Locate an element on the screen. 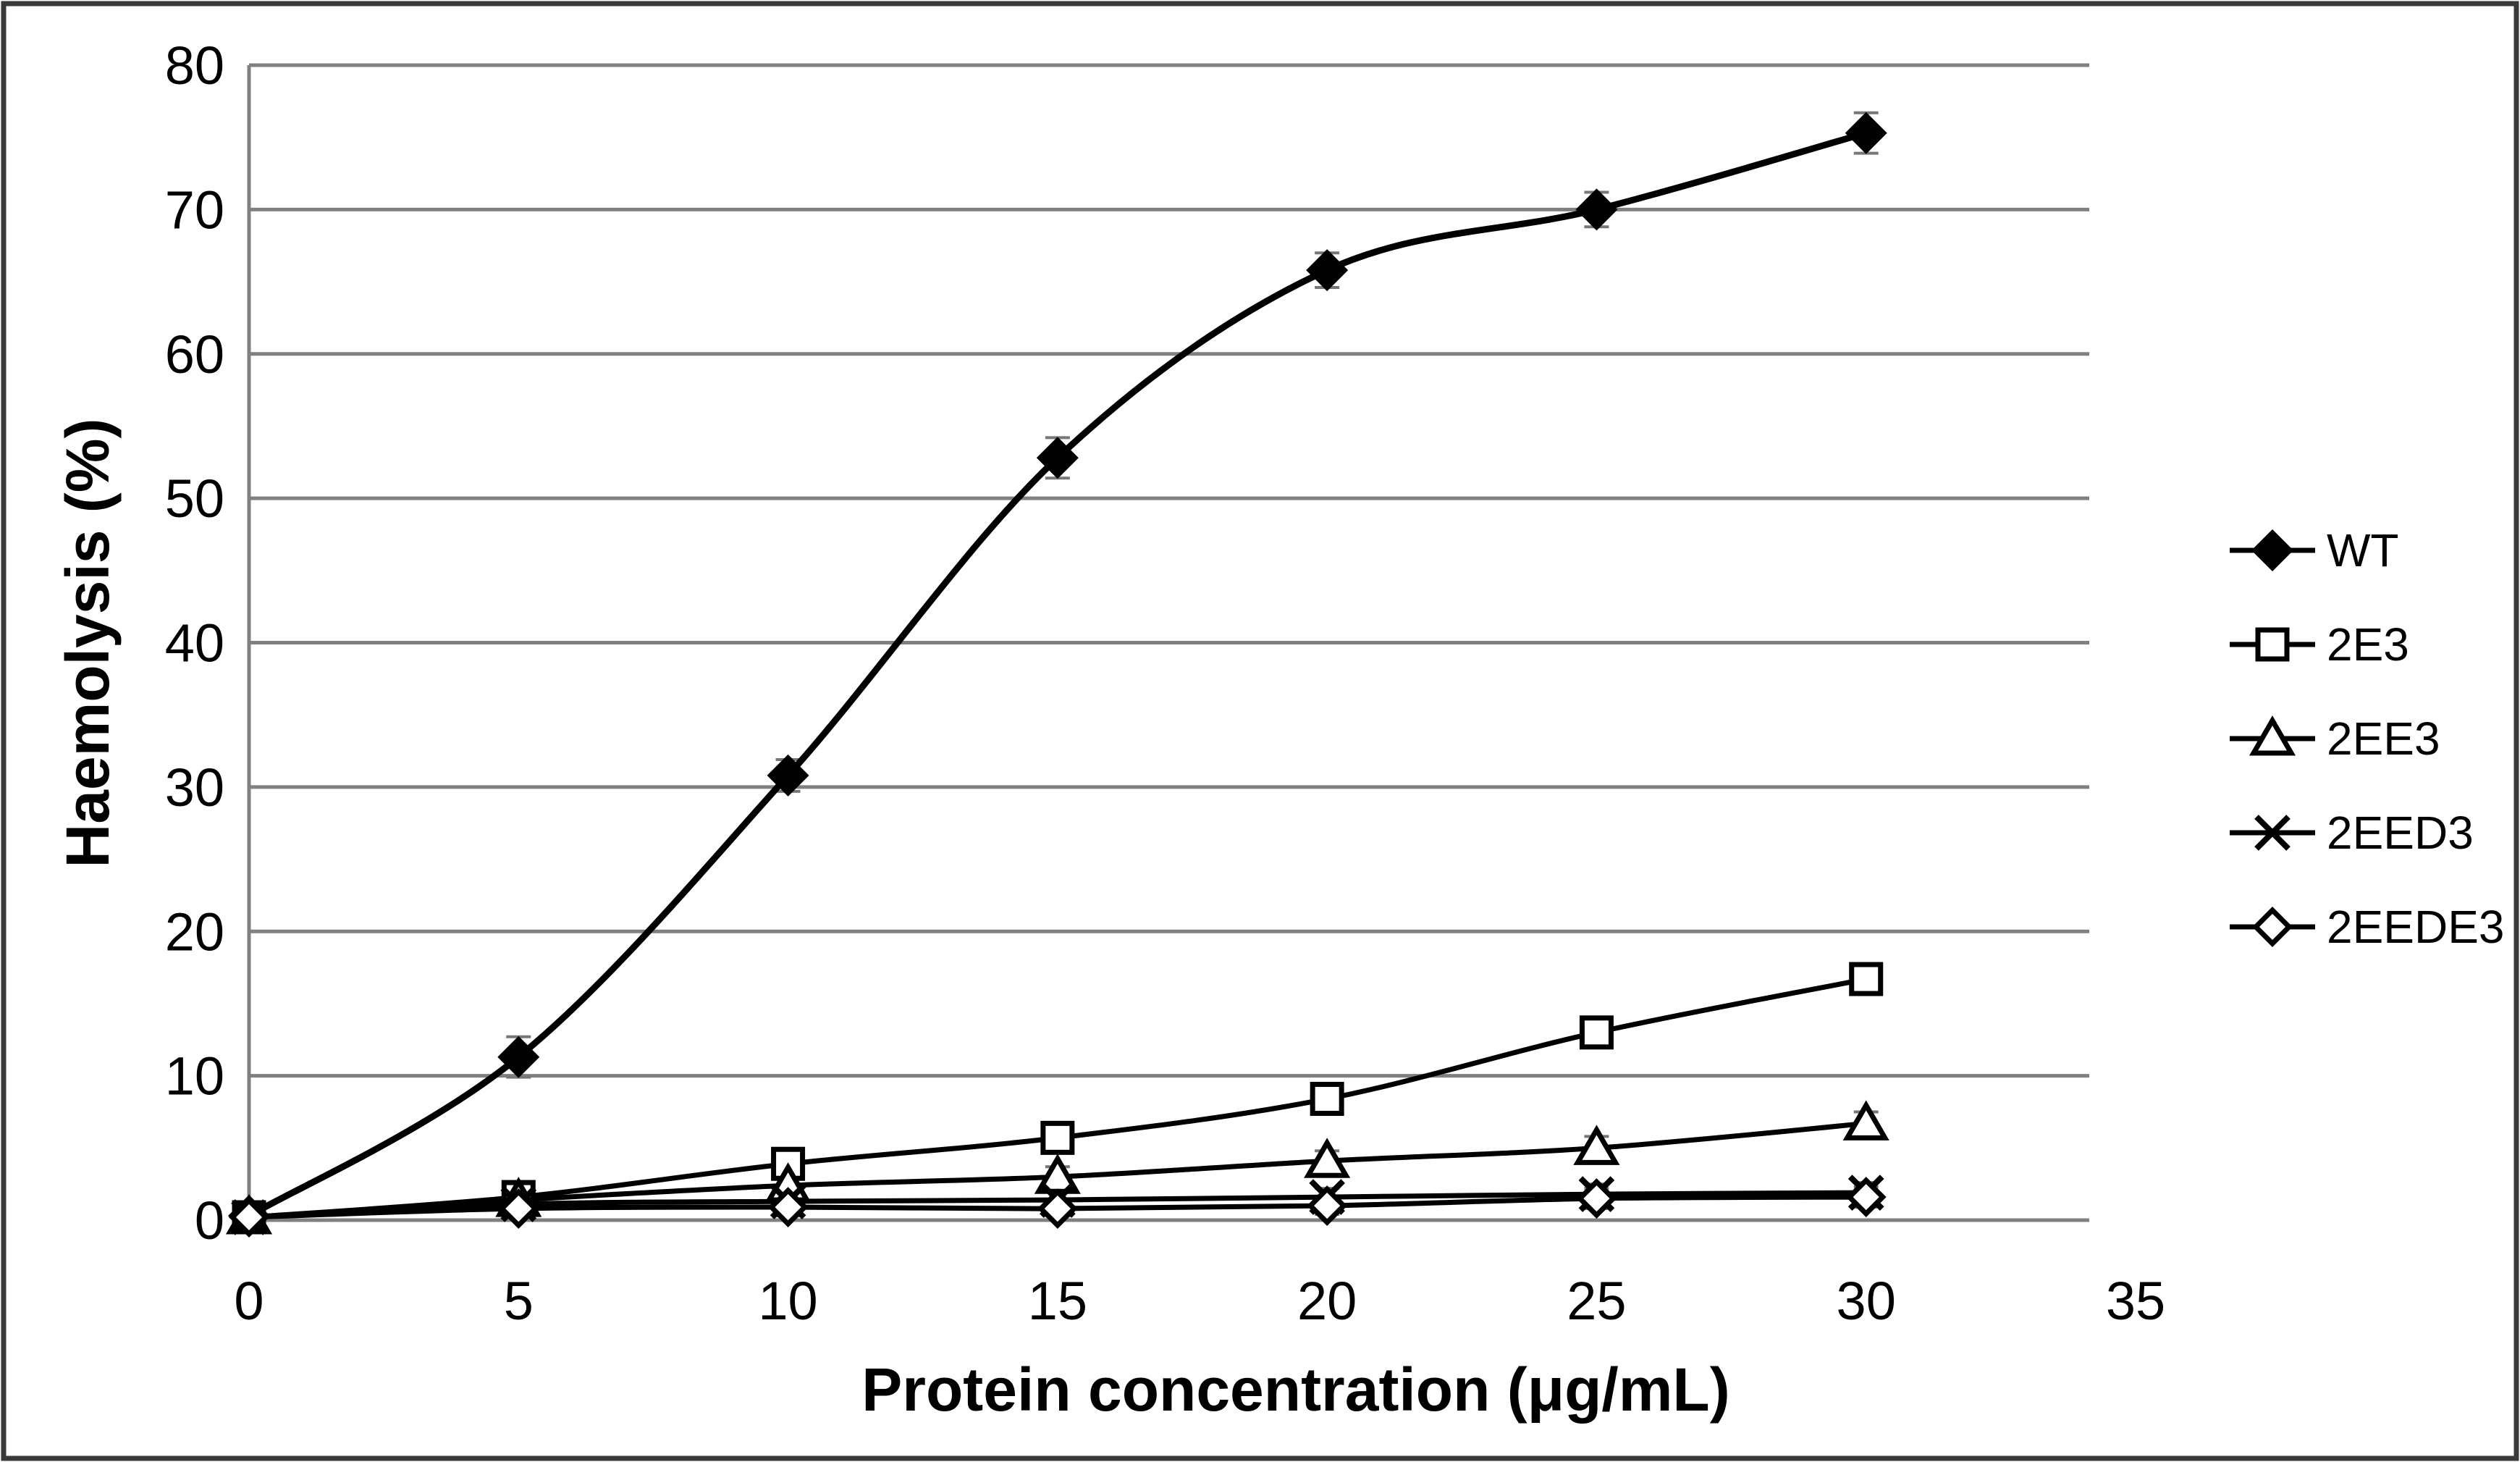  legend-label-WT: WT is located at coordinates (2363, 550).